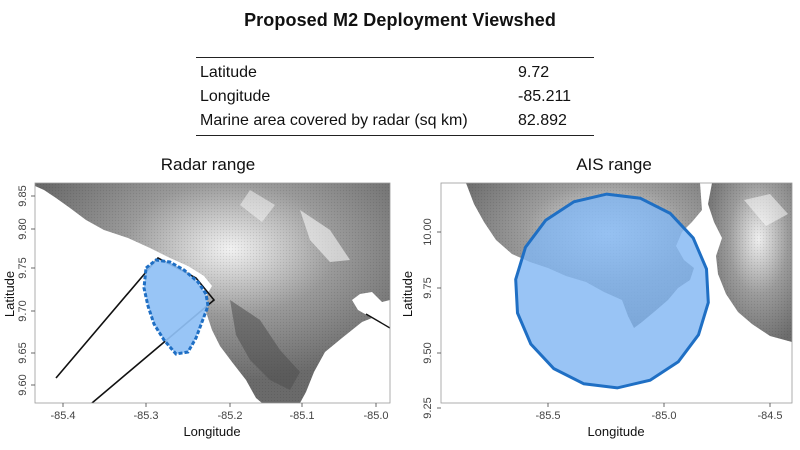 This screenshot has height=450, width=800. I want to click on x-tick-label: -85.1, so click(301, 416).